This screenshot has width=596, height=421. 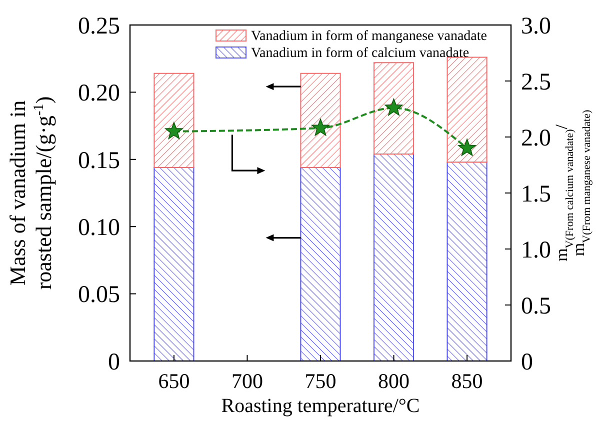 What do you see at coordinates (99, 161) in the screenshot?
I see `y-tick-label: 0.15` at bounding box center [99, 161].